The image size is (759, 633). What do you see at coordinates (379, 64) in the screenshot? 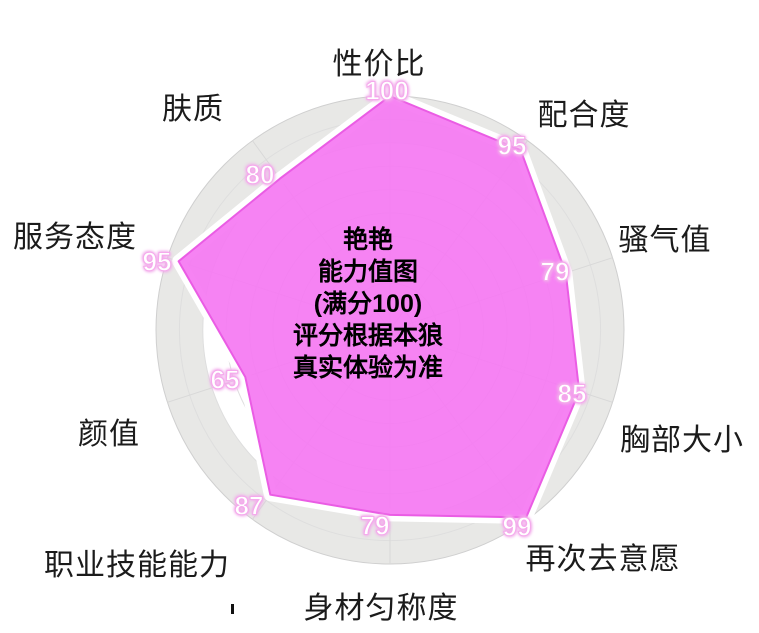
I see `axis-label-xingjiabi: 性价比` at bounding box center [379, 64].